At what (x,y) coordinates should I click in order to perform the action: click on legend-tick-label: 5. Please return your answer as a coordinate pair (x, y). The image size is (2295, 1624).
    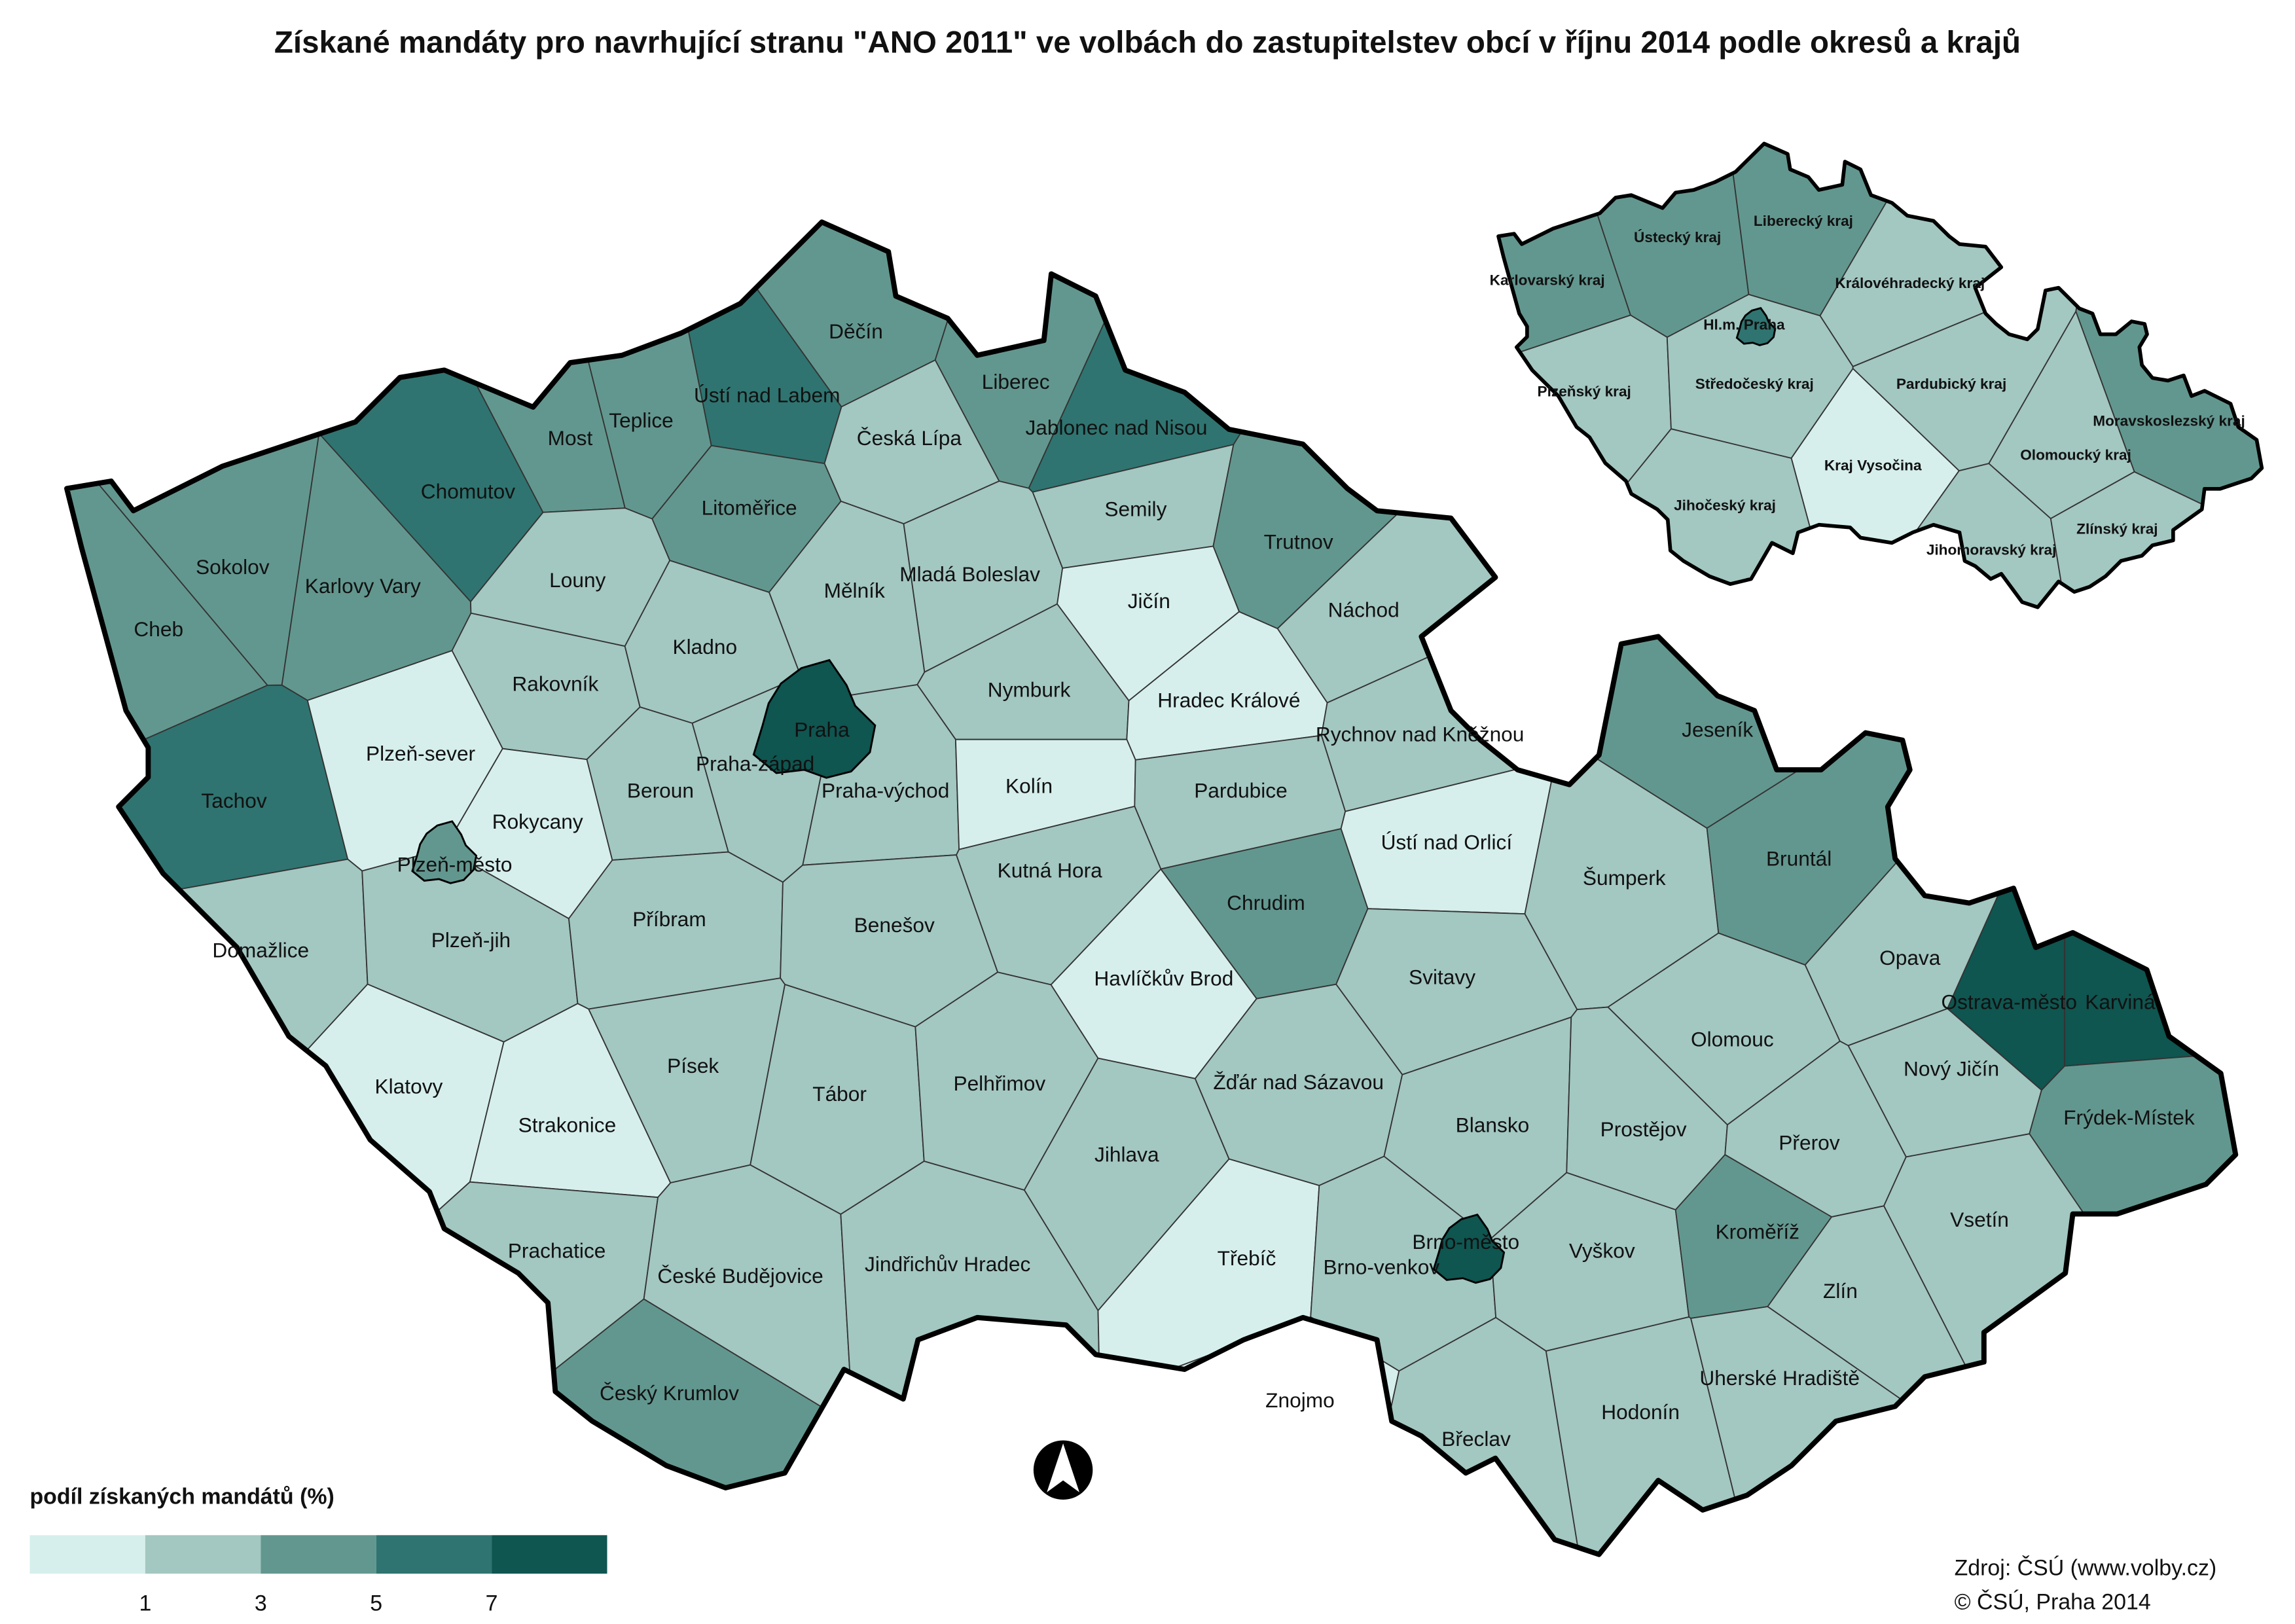
    Looking at the image, I should click on (376, 1603).